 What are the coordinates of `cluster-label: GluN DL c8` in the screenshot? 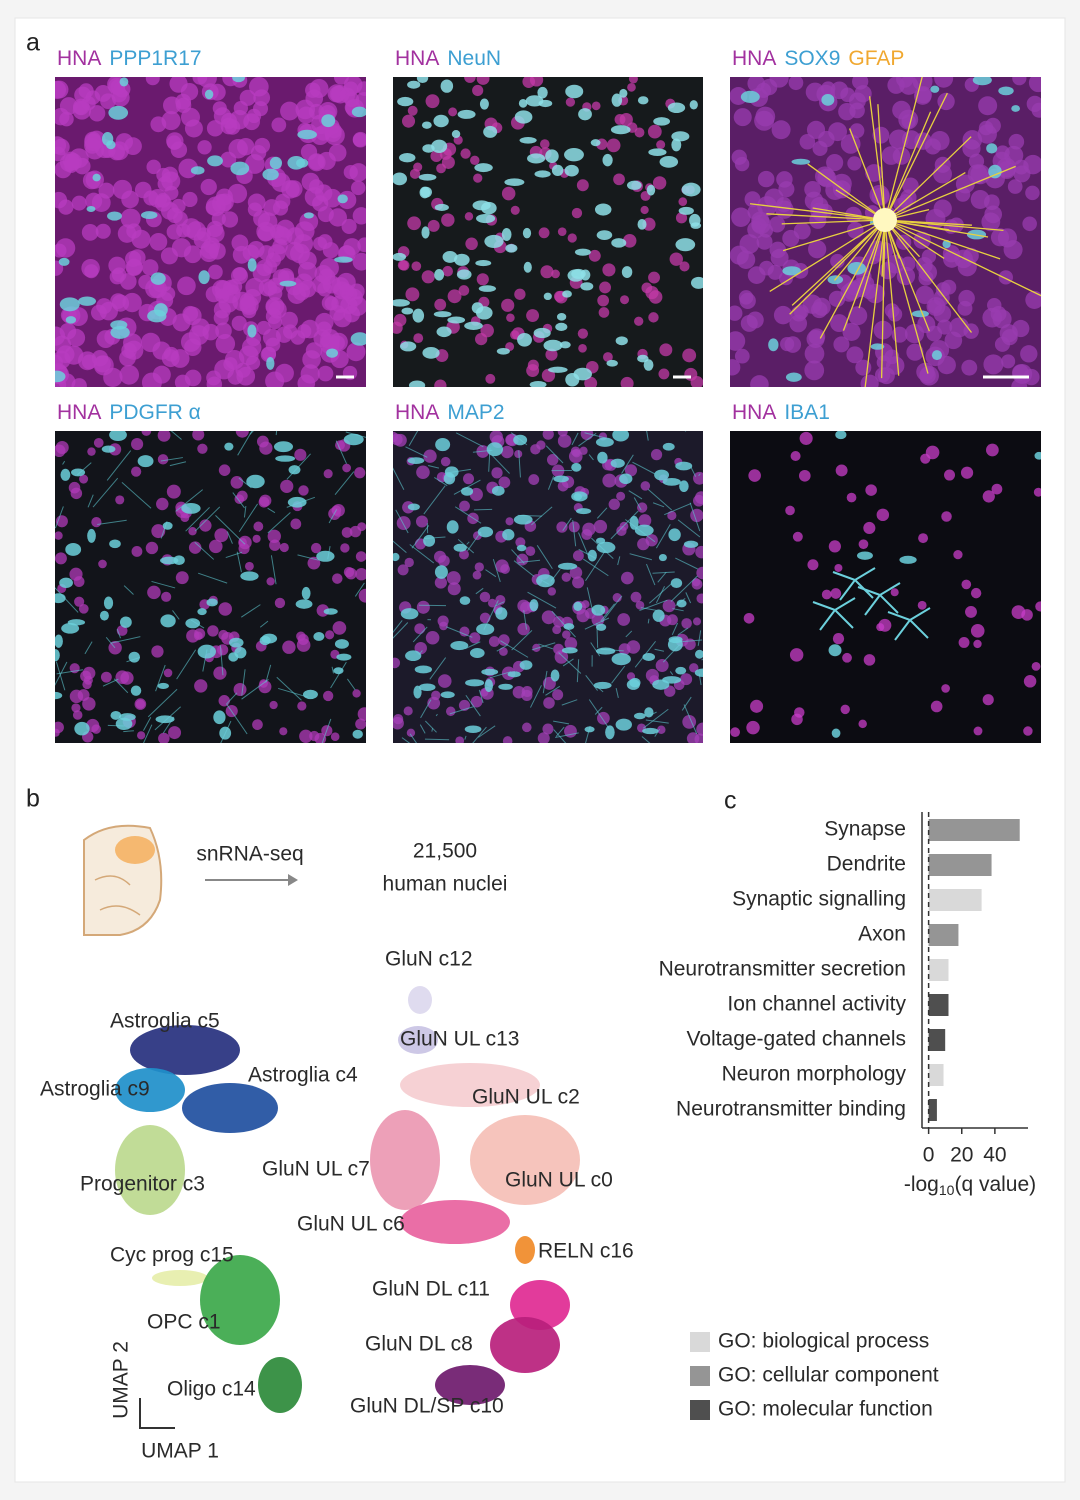 It's located at (419, 1344).